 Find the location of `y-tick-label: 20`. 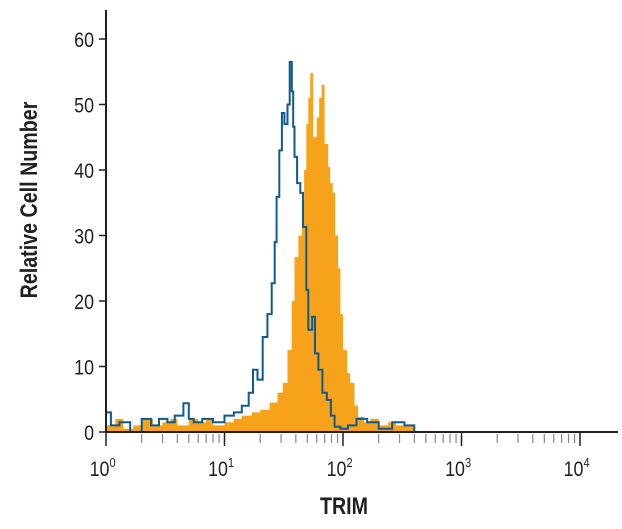

y-tick-label: 20 is located at coordinates (84, 303).